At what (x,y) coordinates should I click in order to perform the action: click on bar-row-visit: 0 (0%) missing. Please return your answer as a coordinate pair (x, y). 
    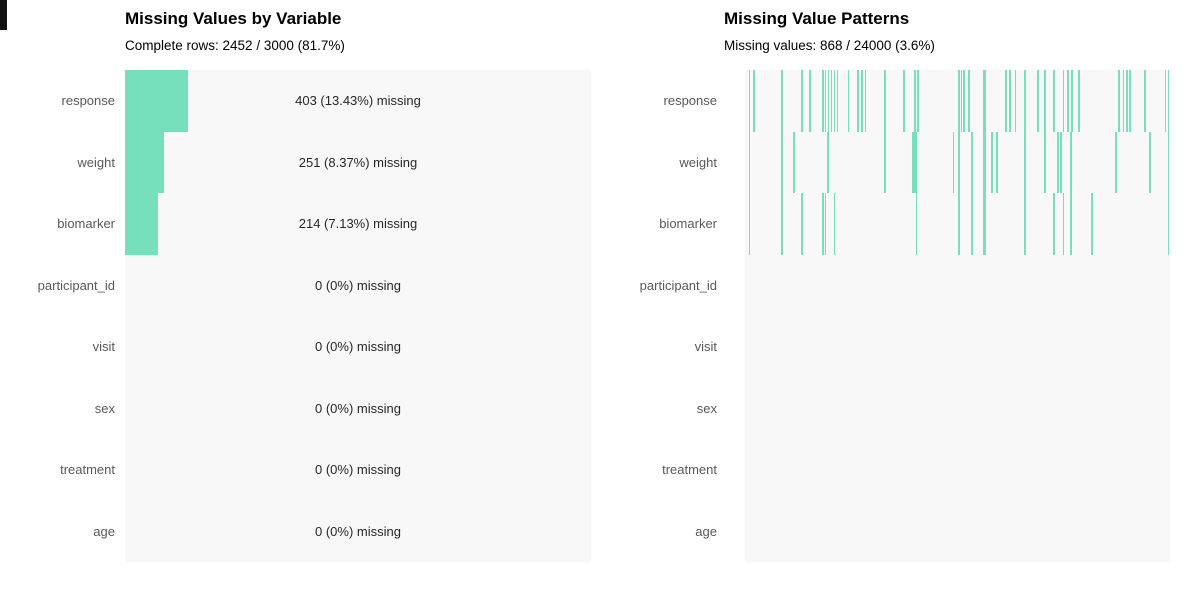
    Looking at the image, I should click on (358, 347).